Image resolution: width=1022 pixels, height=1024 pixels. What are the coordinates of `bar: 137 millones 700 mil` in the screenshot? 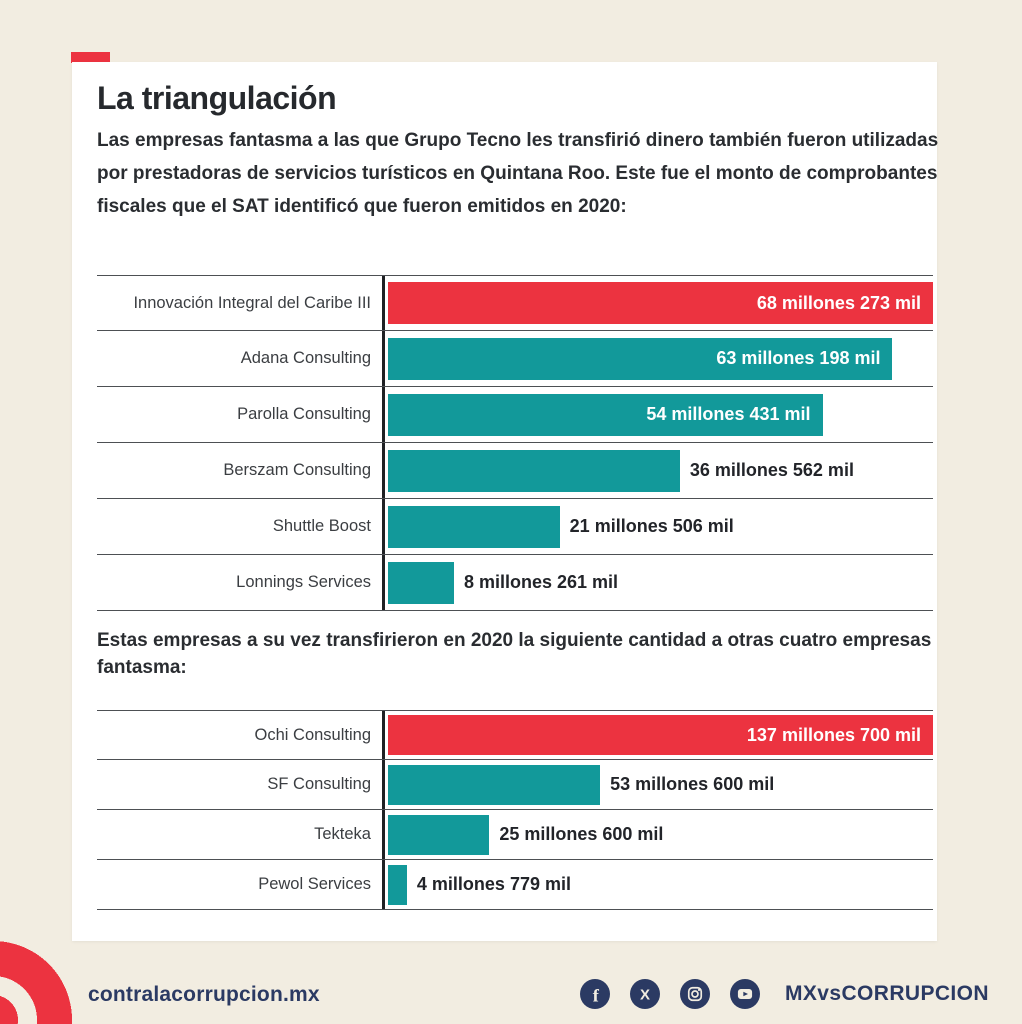 It's located at (660, 735).